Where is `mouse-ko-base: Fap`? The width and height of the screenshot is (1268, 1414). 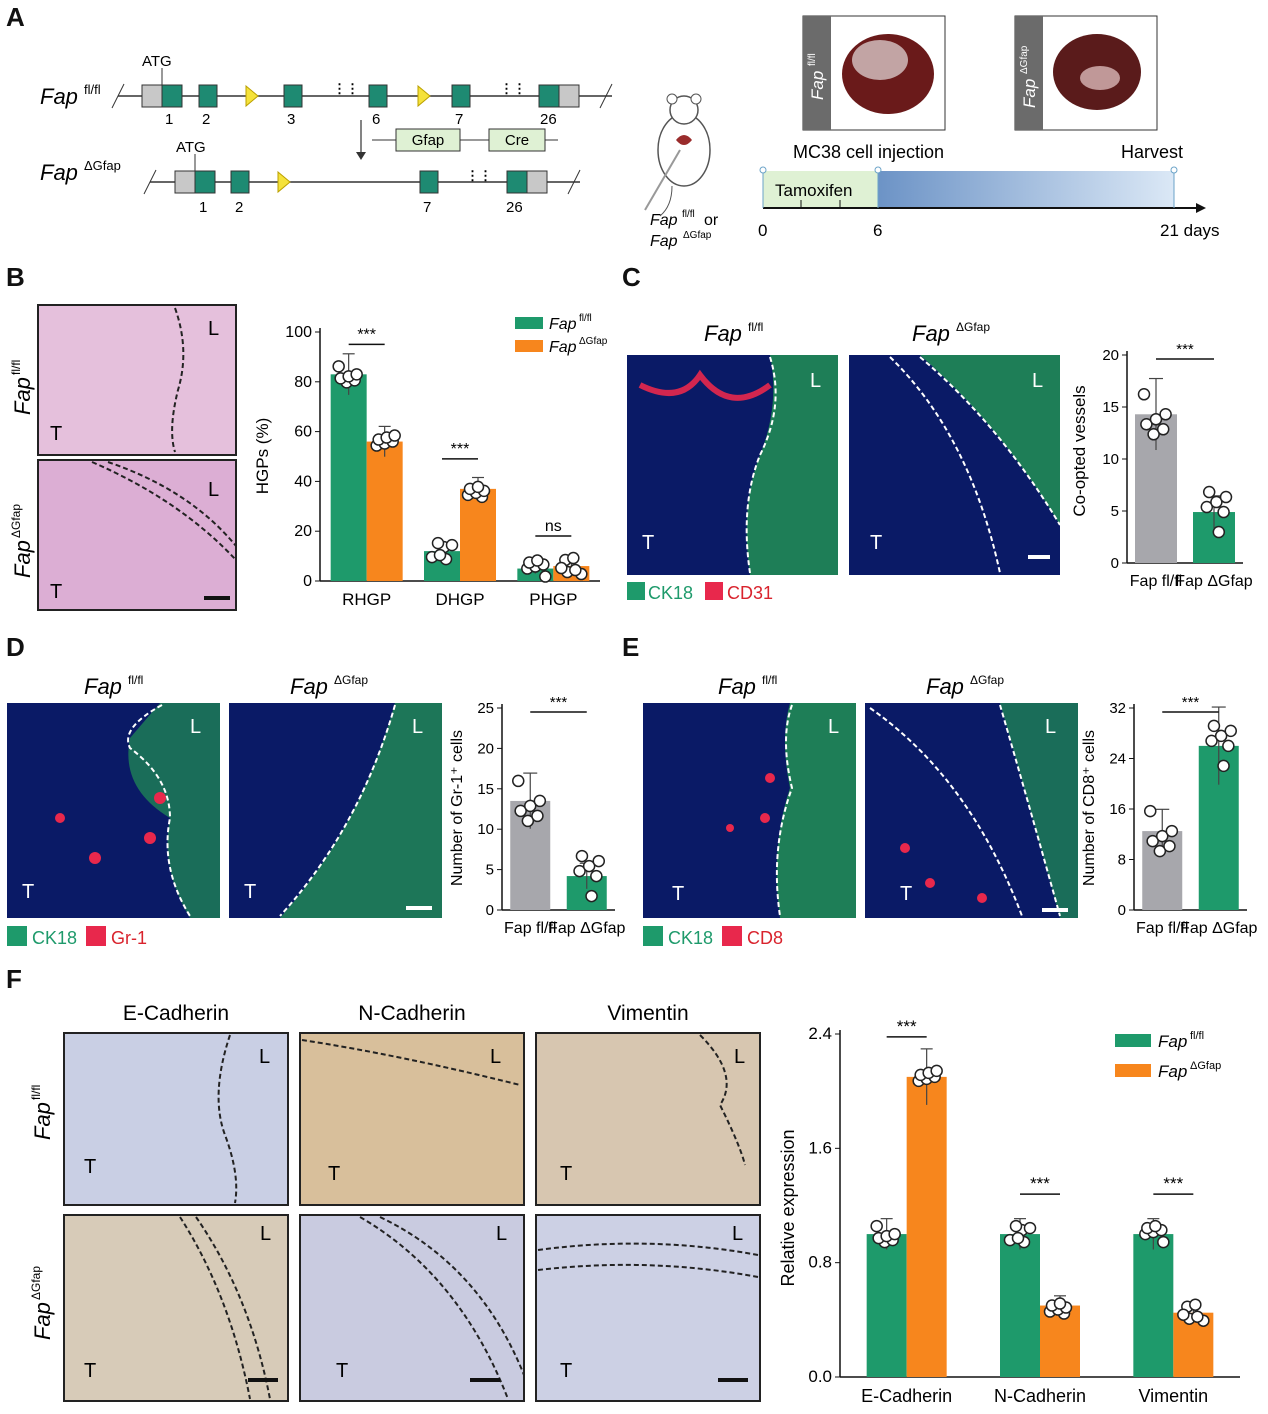
mouse-ko-base: Fap is located at coordinates (664, 241).